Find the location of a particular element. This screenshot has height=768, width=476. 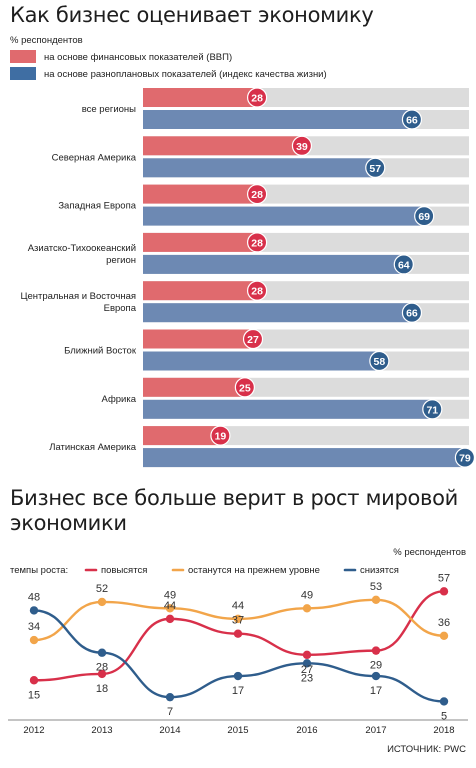

x-tick-label: 2016 is located at coordinates (306, 730).